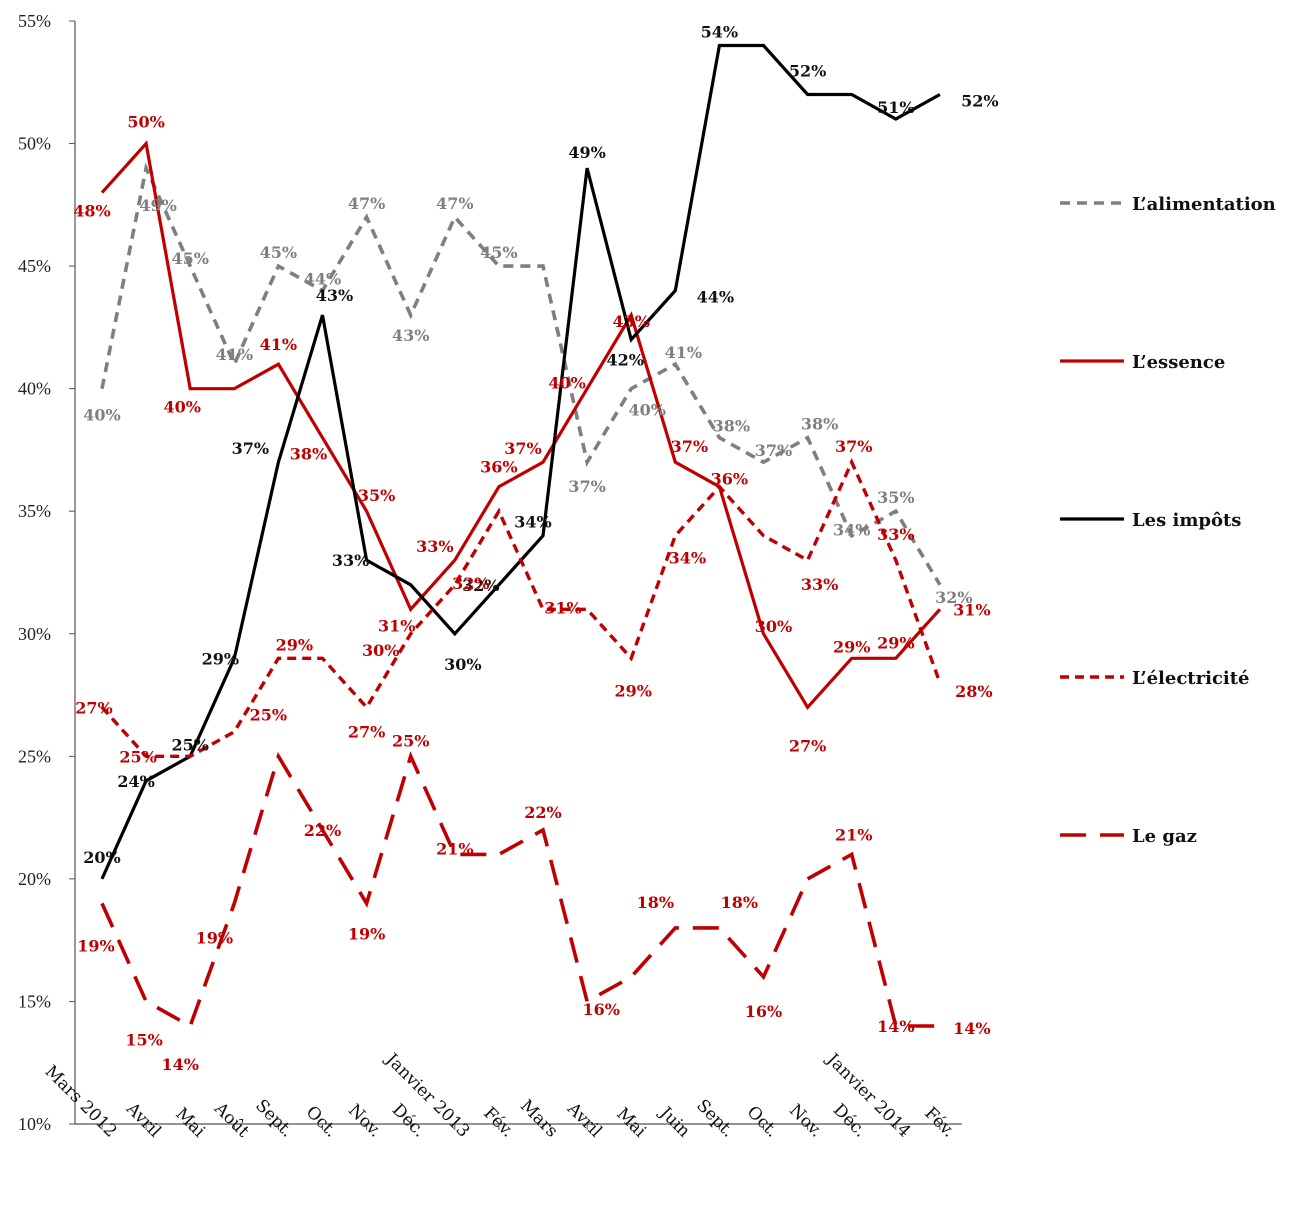  Describe the element at coordinates (34, 511) in the screenshot. I see `y-tick-label: 35%` at that location.